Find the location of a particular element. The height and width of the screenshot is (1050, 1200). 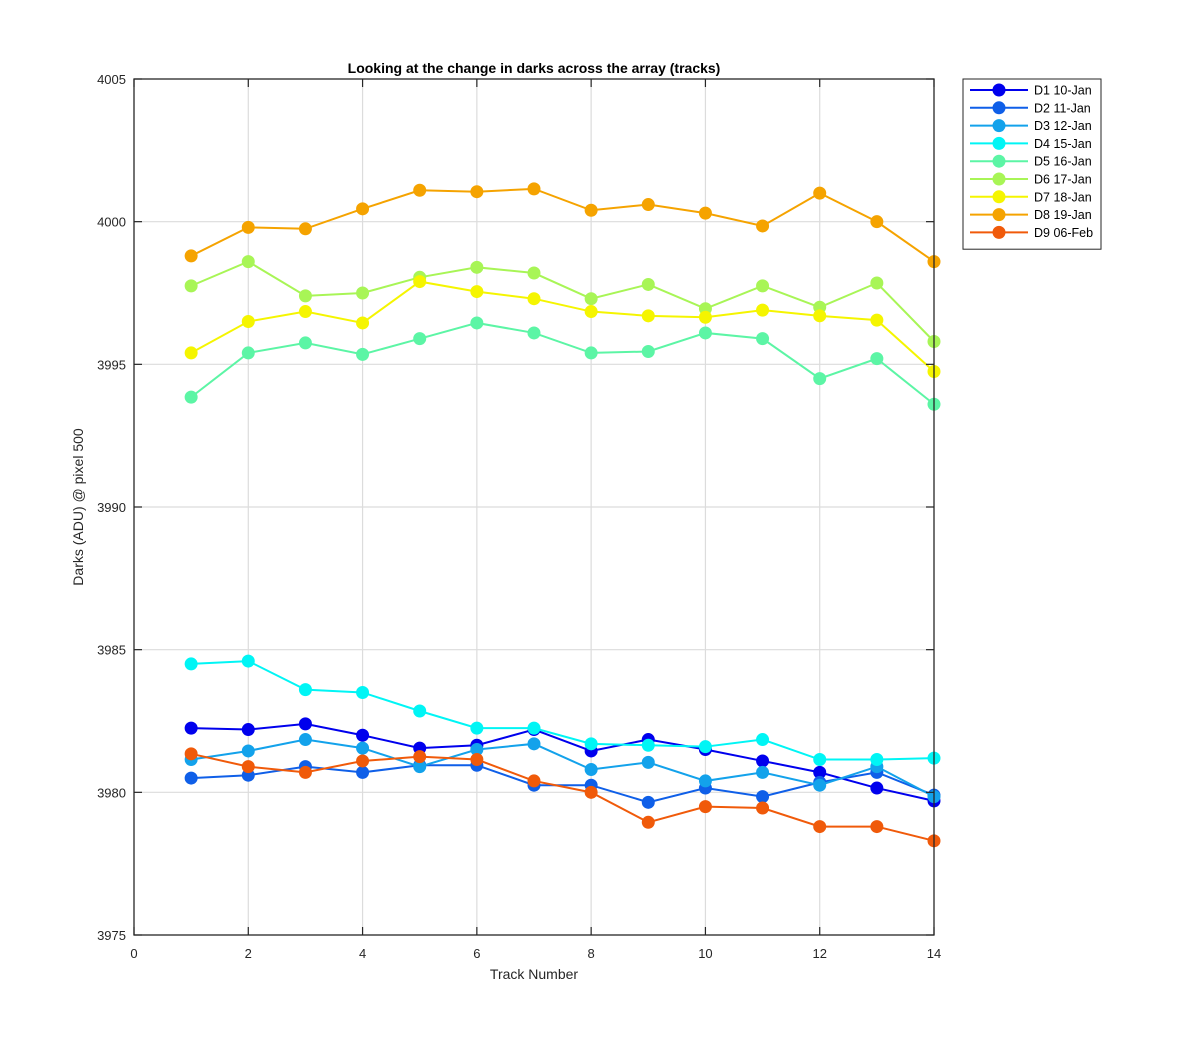

x-tick-label: 14 is located at coordinates (934, 953).